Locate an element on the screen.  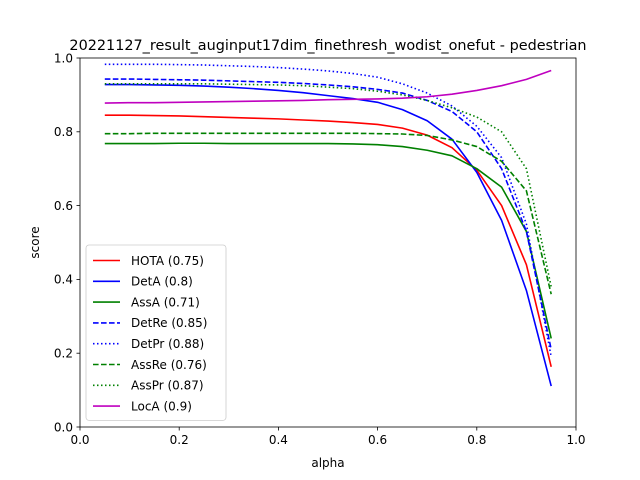
legend-label: DetRe (0.85) is located at coordinates (169, 323).